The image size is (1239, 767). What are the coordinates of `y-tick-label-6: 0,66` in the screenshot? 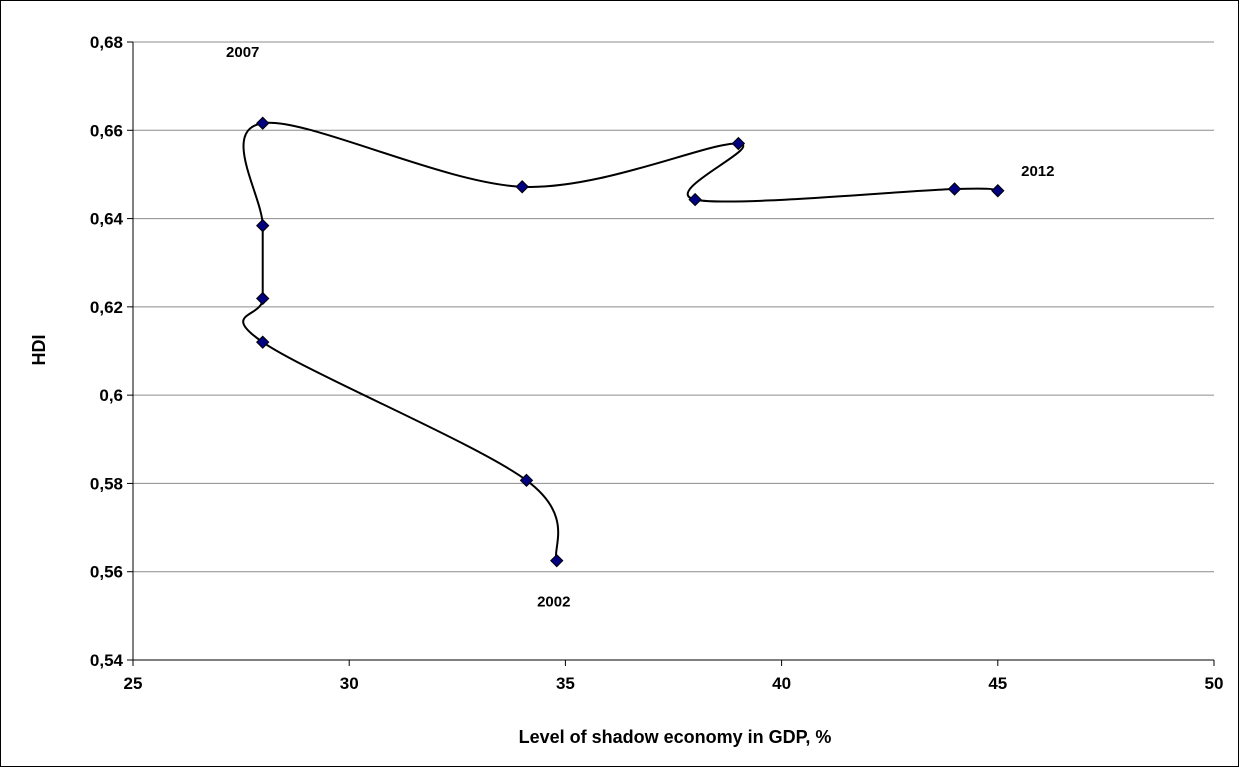 It's located at (106, 130).